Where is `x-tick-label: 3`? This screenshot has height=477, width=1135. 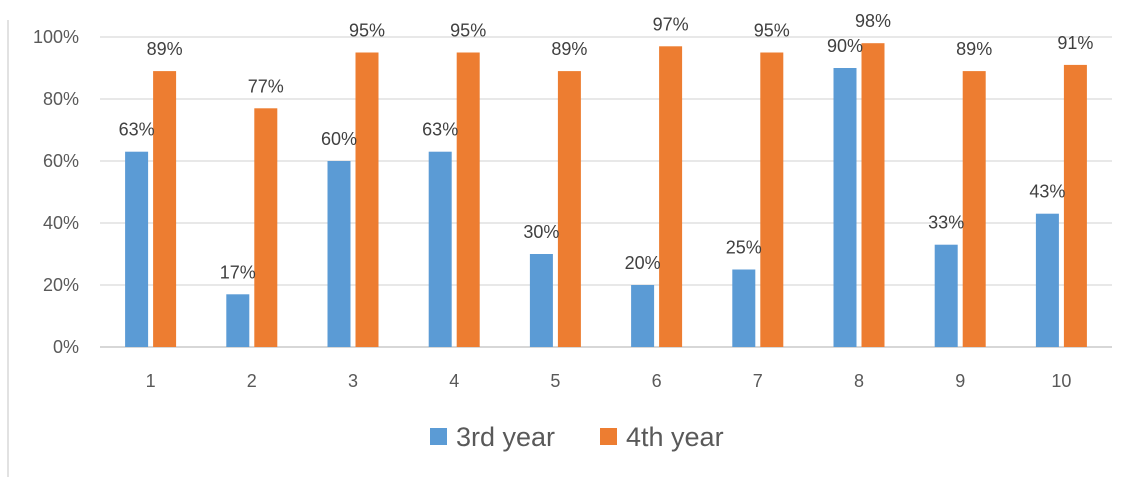
x-tick-label: 3 is located at coordinates (353, 381).